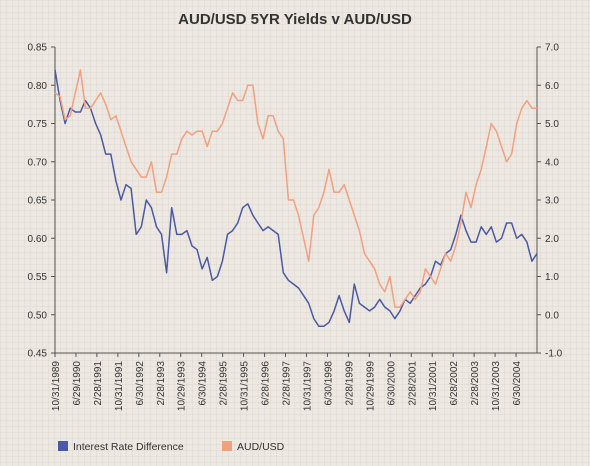 The width and height of the screenshot is (590, 466). What do you see at coordinates (496, 386) in the screenshot?
I see `x-tick-label: 10/31/2003` at bounding box center [496, 386].